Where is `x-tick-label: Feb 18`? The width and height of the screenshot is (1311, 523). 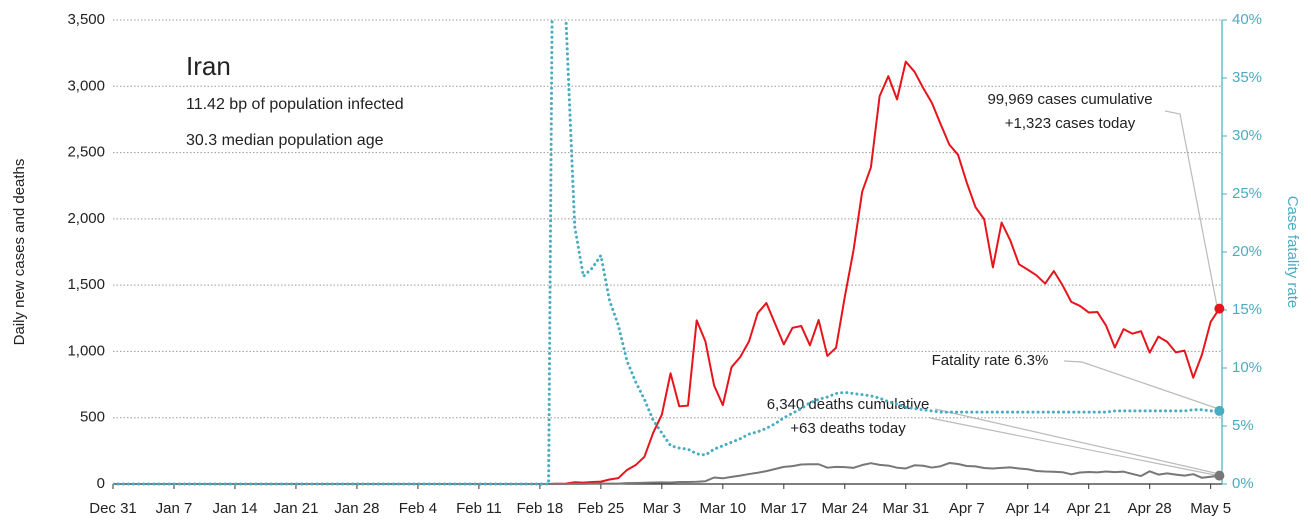 x-tick-label: Feb 18 is located at coordinates (540, 508).